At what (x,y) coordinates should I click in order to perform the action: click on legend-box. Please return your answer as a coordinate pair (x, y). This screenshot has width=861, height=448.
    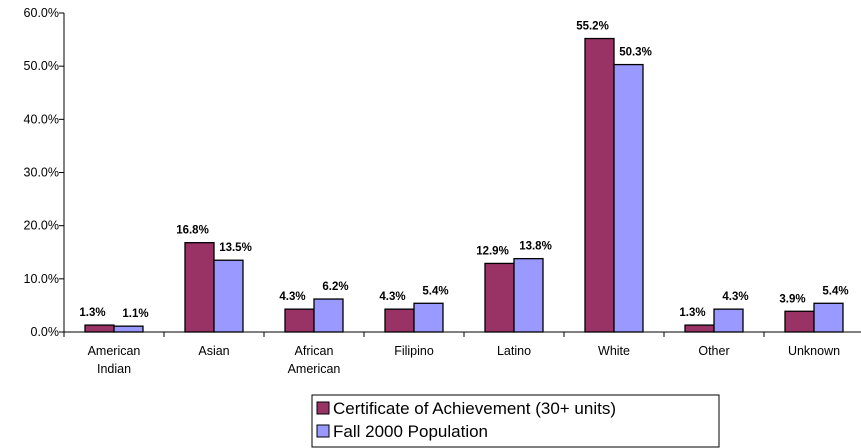
    Looking at the image, I should click on (515, 421).